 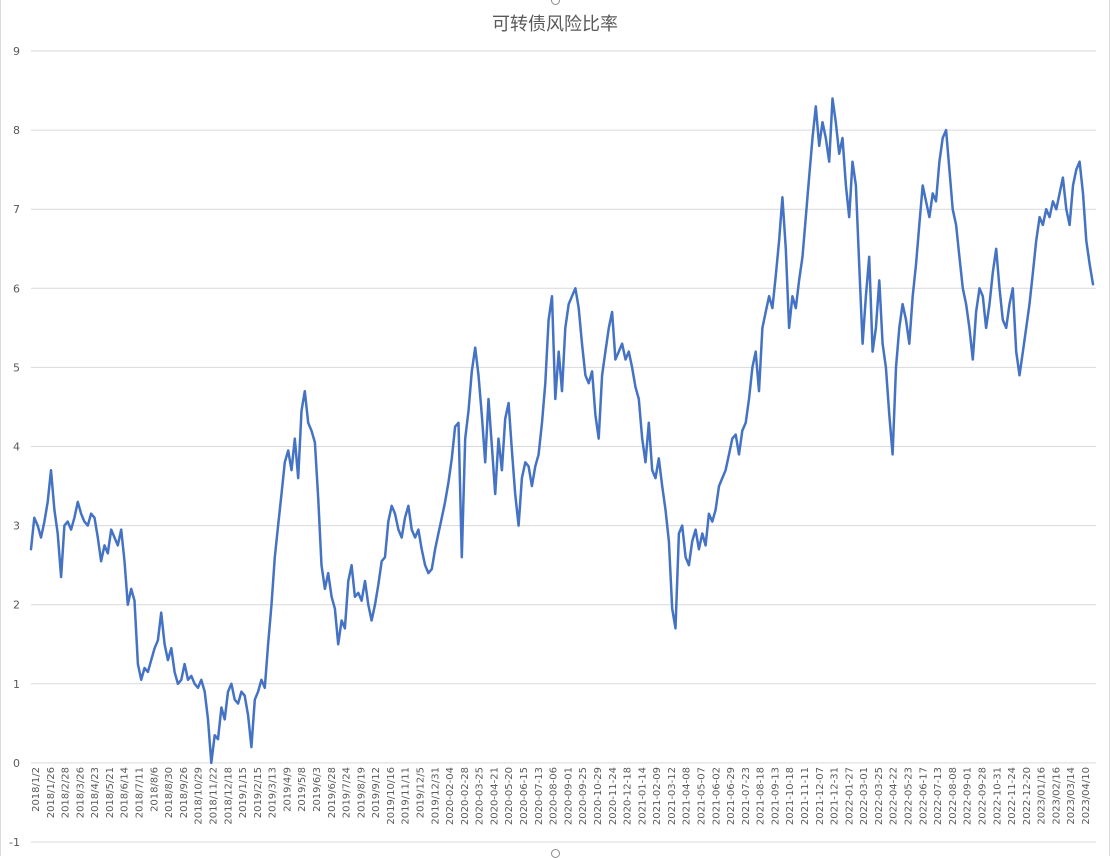 What do you see at coordinates (16, 367) in the screenshot?
I see `y-tick-label: 5` at bounding box center [16, 367].